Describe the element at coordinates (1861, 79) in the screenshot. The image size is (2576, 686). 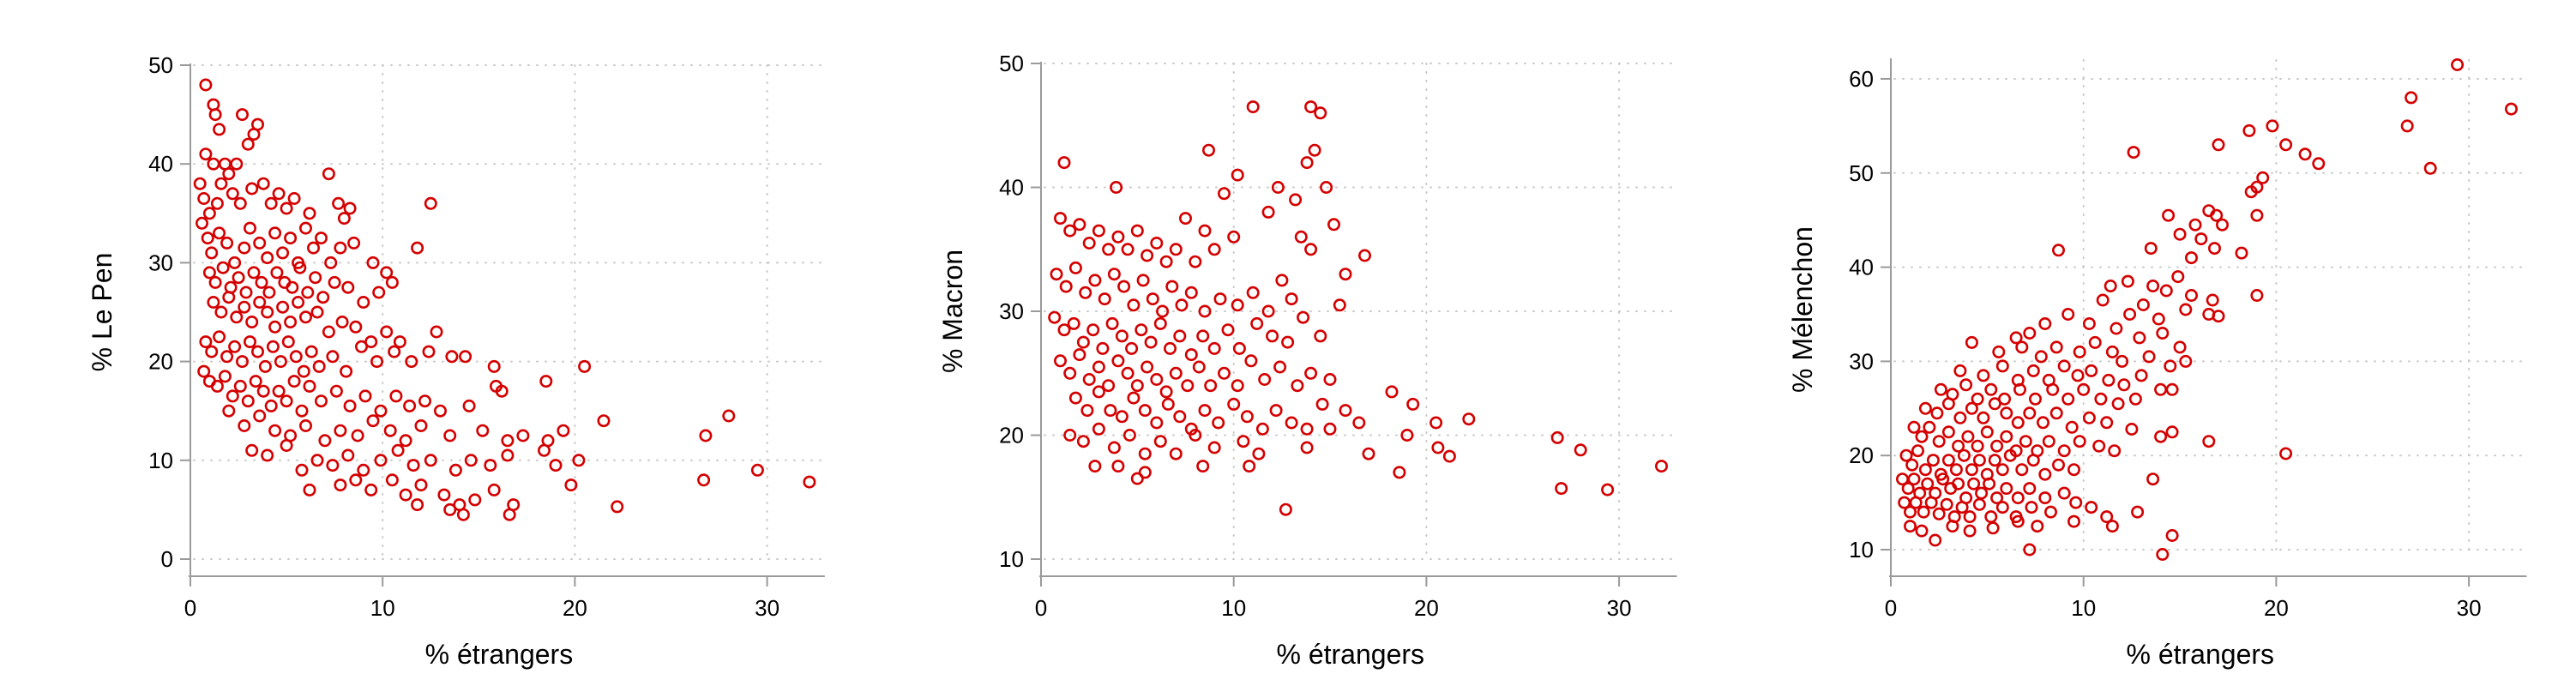
I see `y-tick-label: 60` at that location.